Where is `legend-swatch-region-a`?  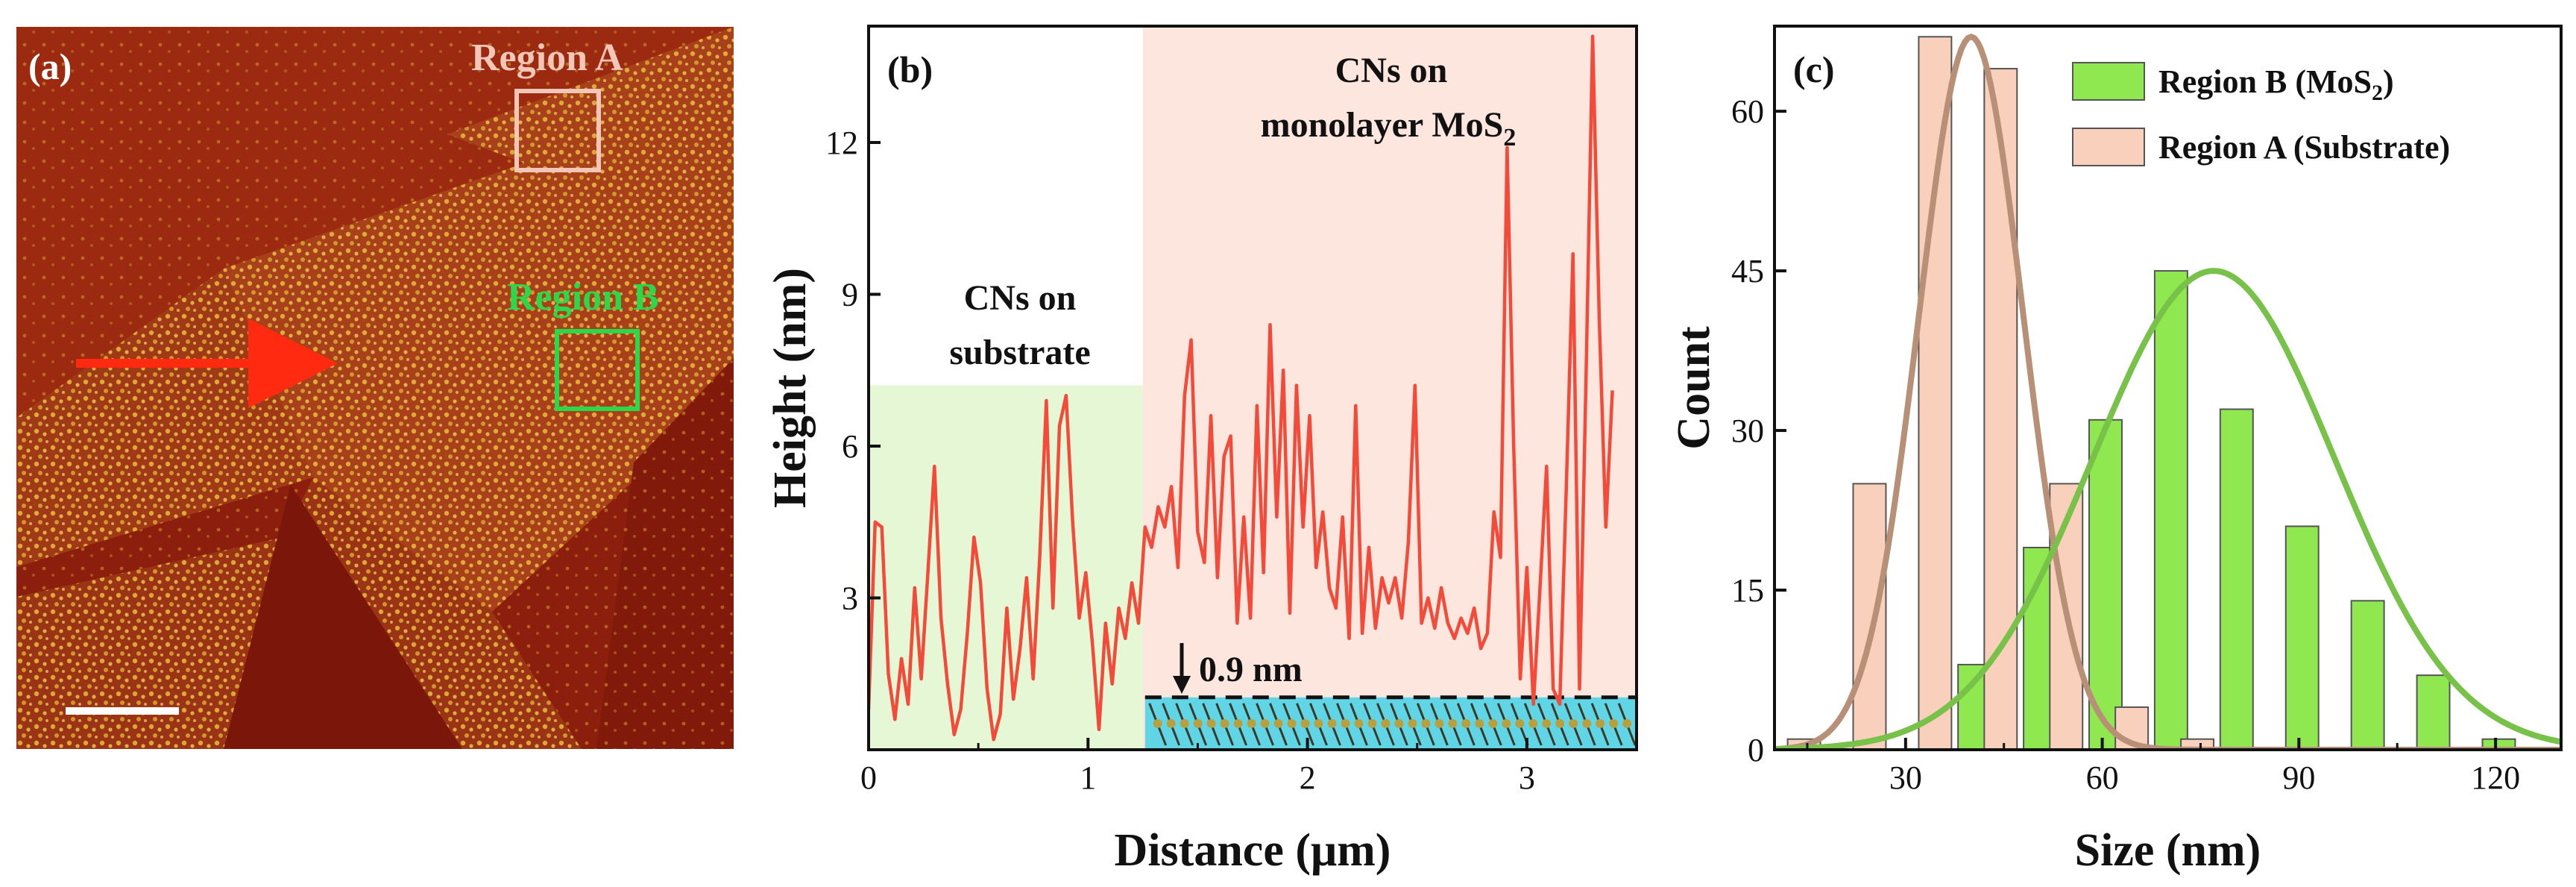 legend-swatch-region-a is located at coordinates (2108, 147).